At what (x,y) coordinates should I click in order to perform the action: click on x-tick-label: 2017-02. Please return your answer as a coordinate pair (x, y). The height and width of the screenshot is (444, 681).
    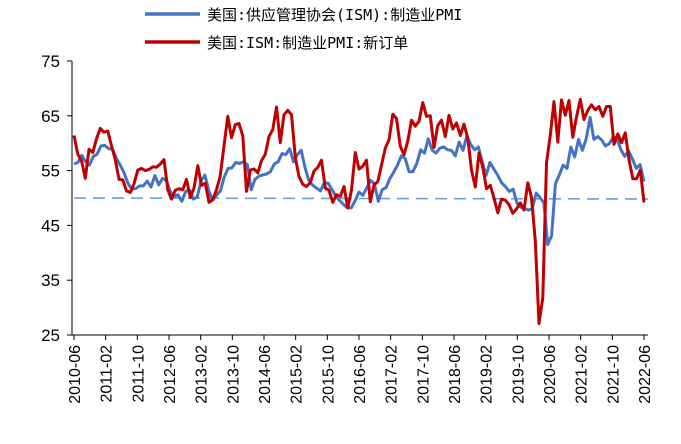
    Looking at the image, I should click on (392, 374).